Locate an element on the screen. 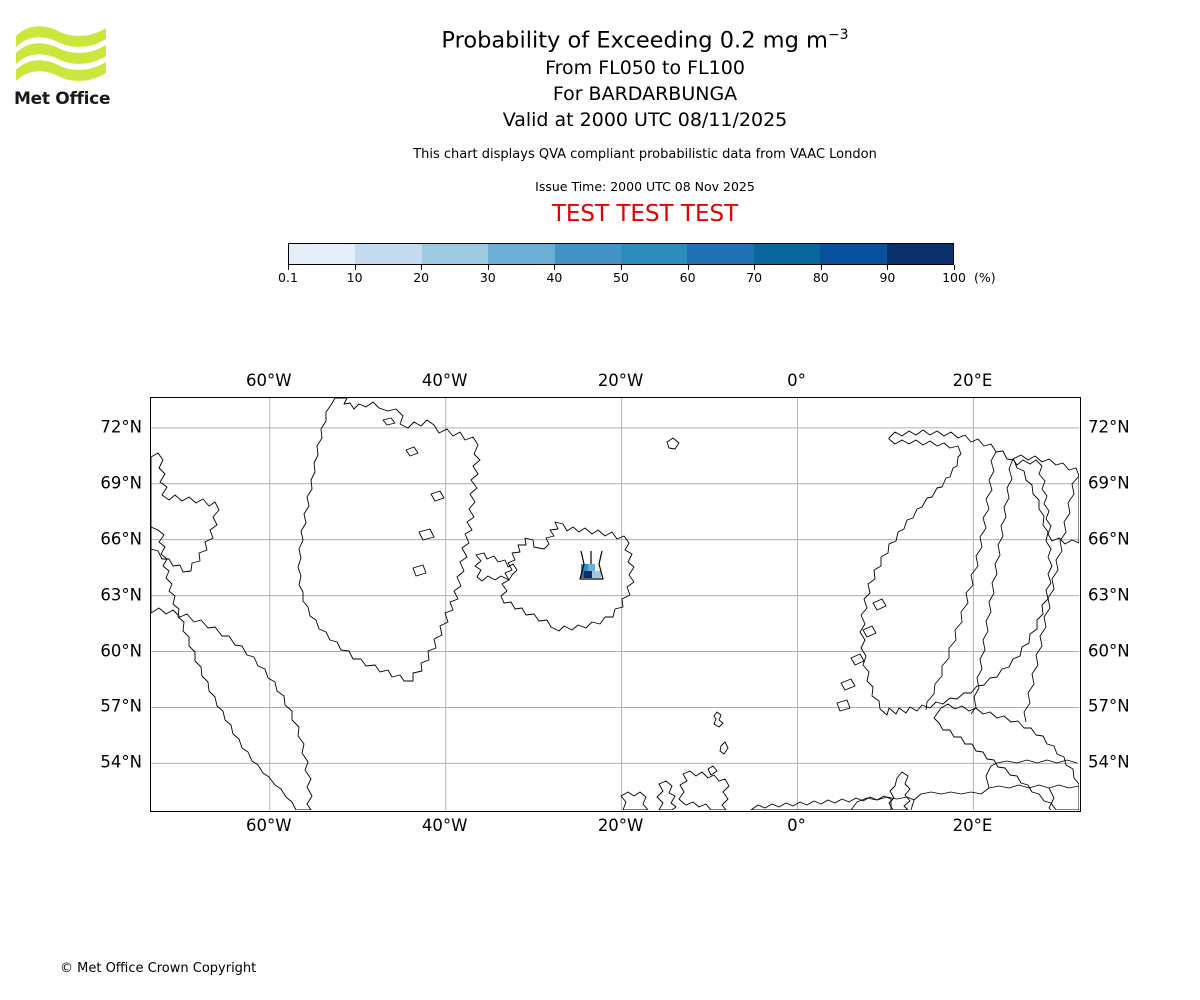 Image resolution: width=1200 pixels, height=1000 pixels. lat-label-left-6: 54°N is located at coordinates (121, 762).